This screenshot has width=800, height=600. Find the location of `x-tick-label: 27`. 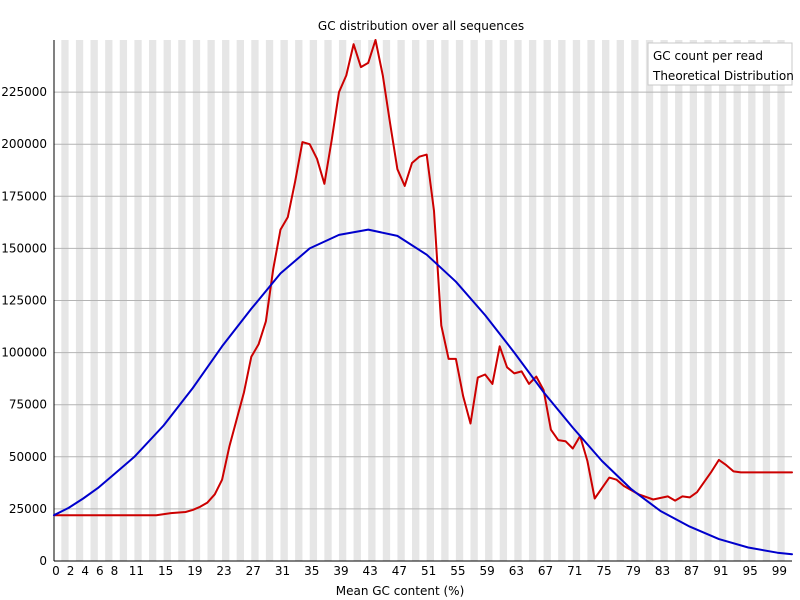

x-tick-label: 27 is located at coordinates (253, 571).